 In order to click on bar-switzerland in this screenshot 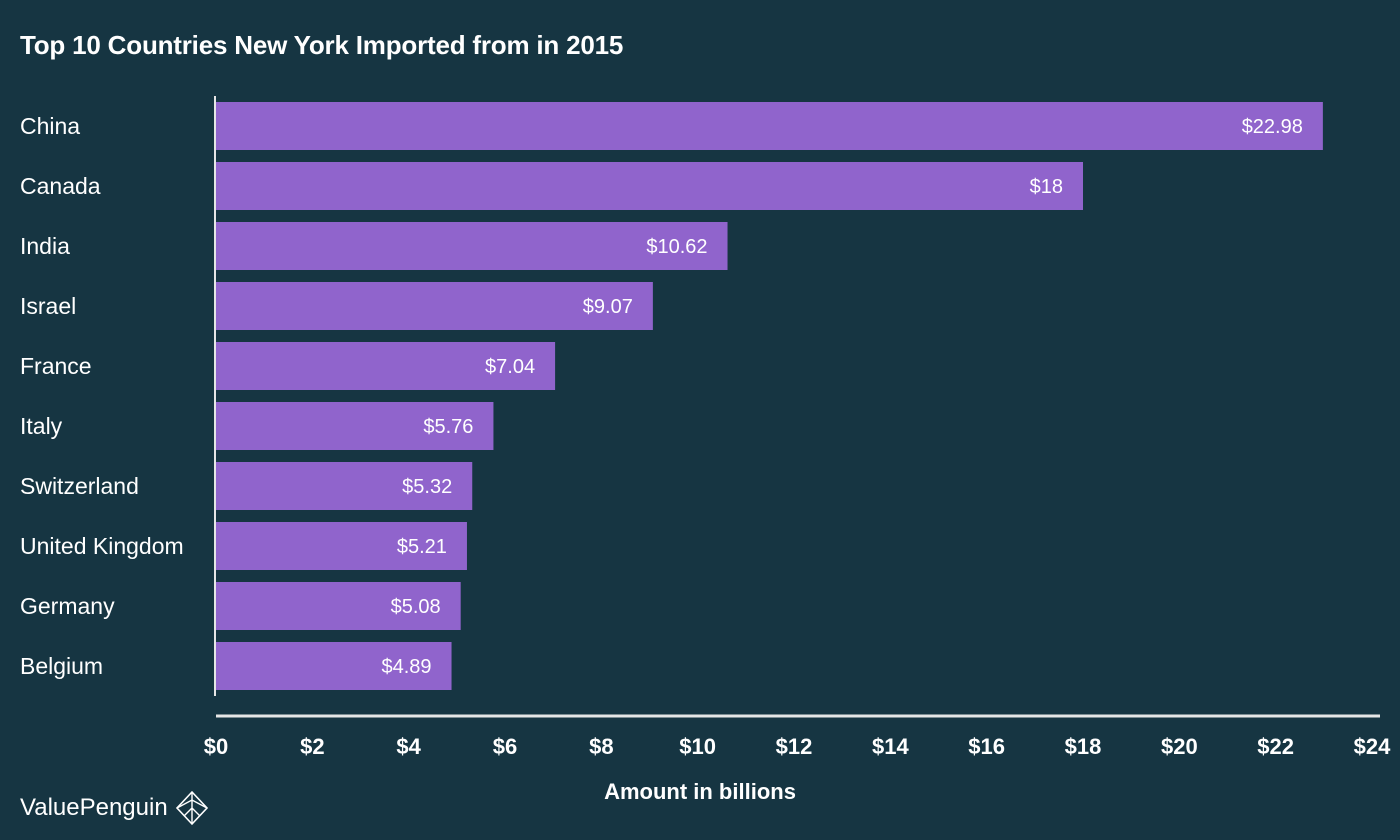, I will do `click(344, 486)`.